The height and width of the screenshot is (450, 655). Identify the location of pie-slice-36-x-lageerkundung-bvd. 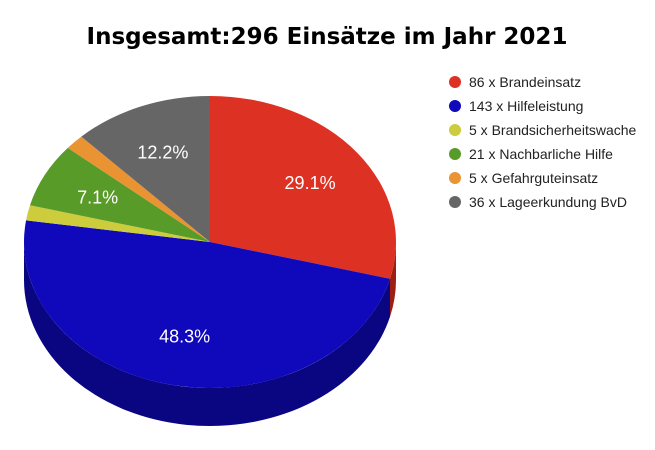
(145, 169).